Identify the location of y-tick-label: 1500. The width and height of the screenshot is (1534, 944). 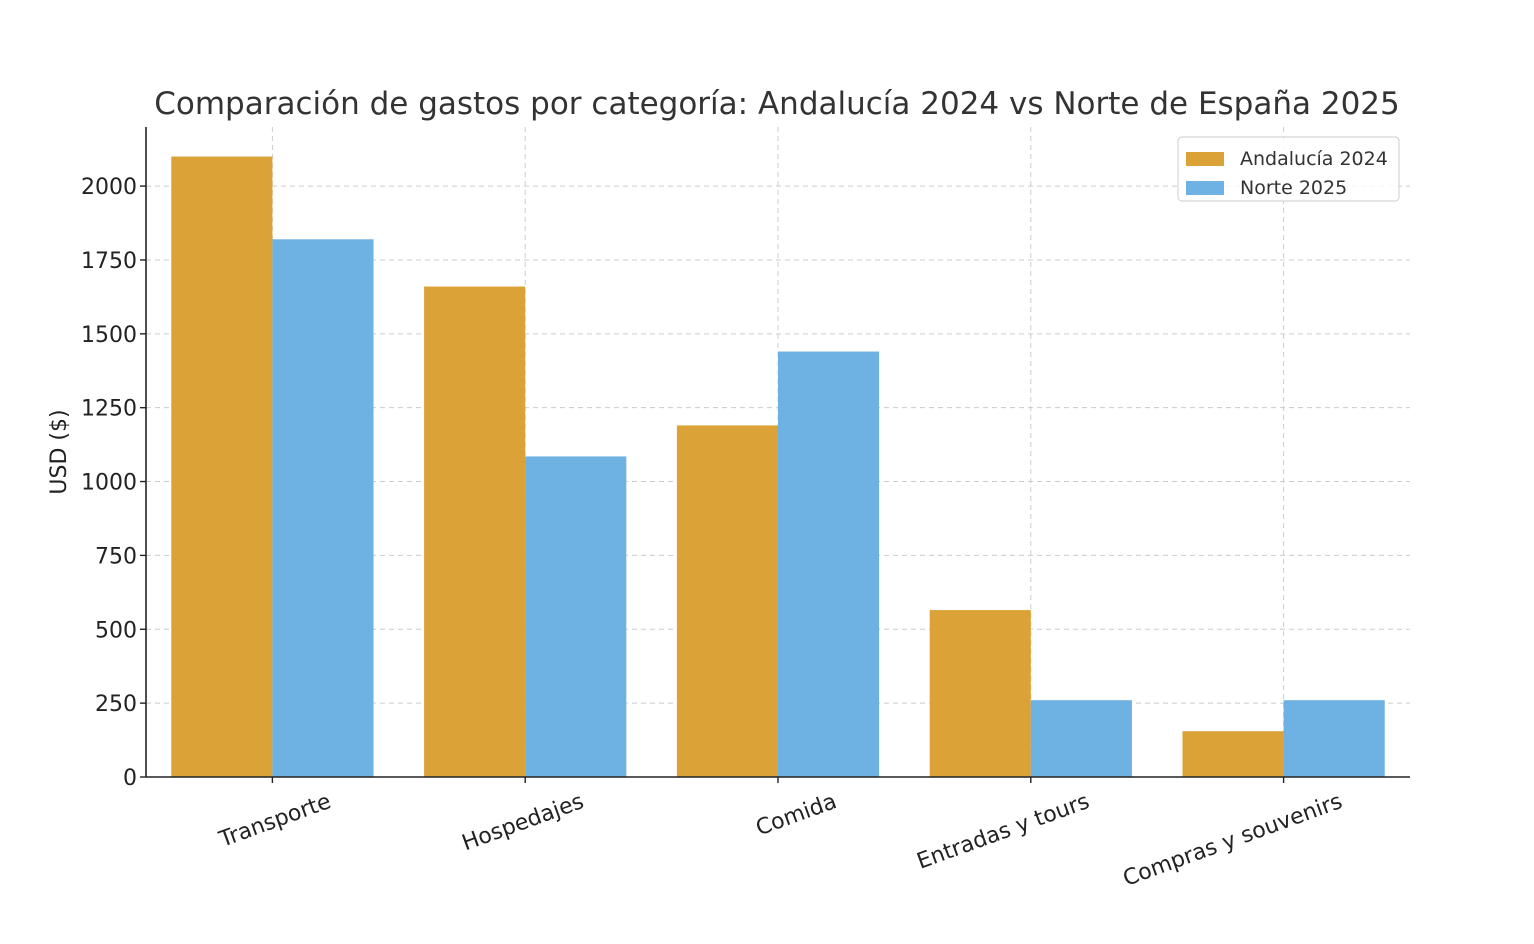
(109, 335).